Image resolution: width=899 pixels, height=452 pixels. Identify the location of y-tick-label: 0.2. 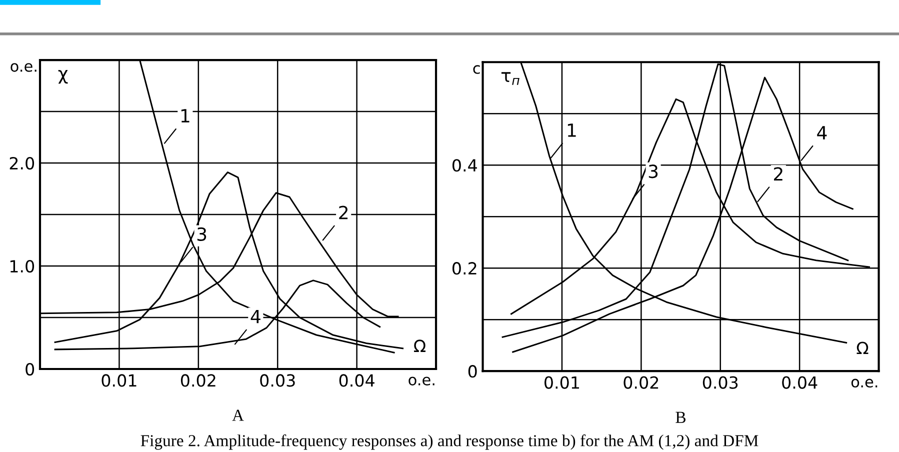
(464, 268).